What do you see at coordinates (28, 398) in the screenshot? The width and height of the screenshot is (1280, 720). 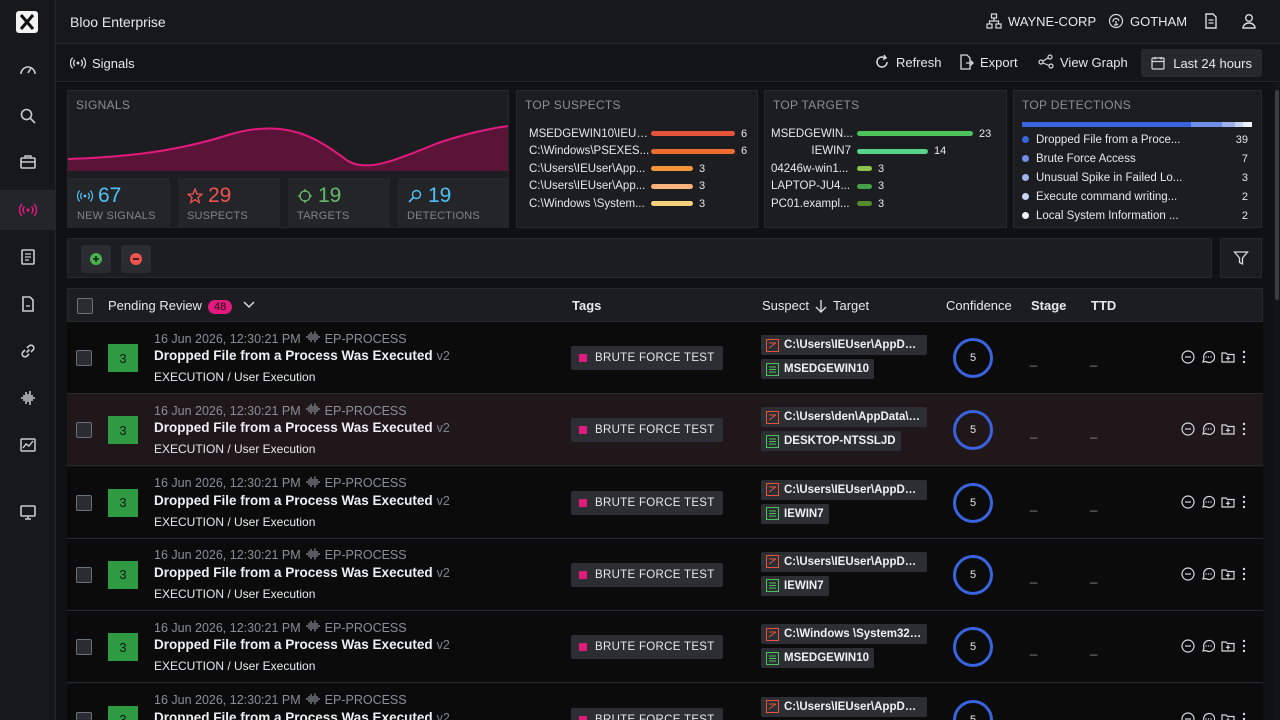 I see `nav-activity` at bounding box center [28, 398].